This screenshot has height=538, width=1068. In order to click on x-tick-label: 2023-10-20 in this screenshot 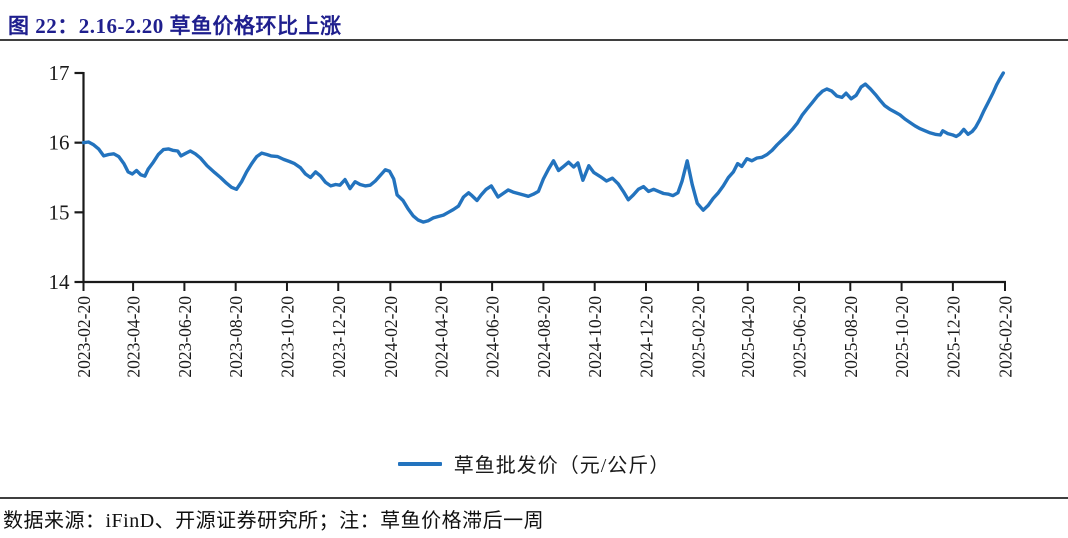, I will do `click(287, 337)`.